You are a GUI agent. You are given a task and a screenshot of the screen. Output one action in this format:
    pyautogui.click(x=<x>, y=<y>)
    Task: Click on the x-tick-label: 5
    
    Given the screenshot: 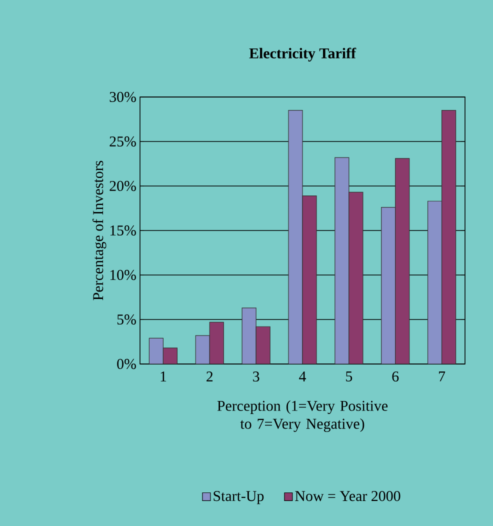 What is the action you would take?
    pyautogui.click(x=349, y=377)
    